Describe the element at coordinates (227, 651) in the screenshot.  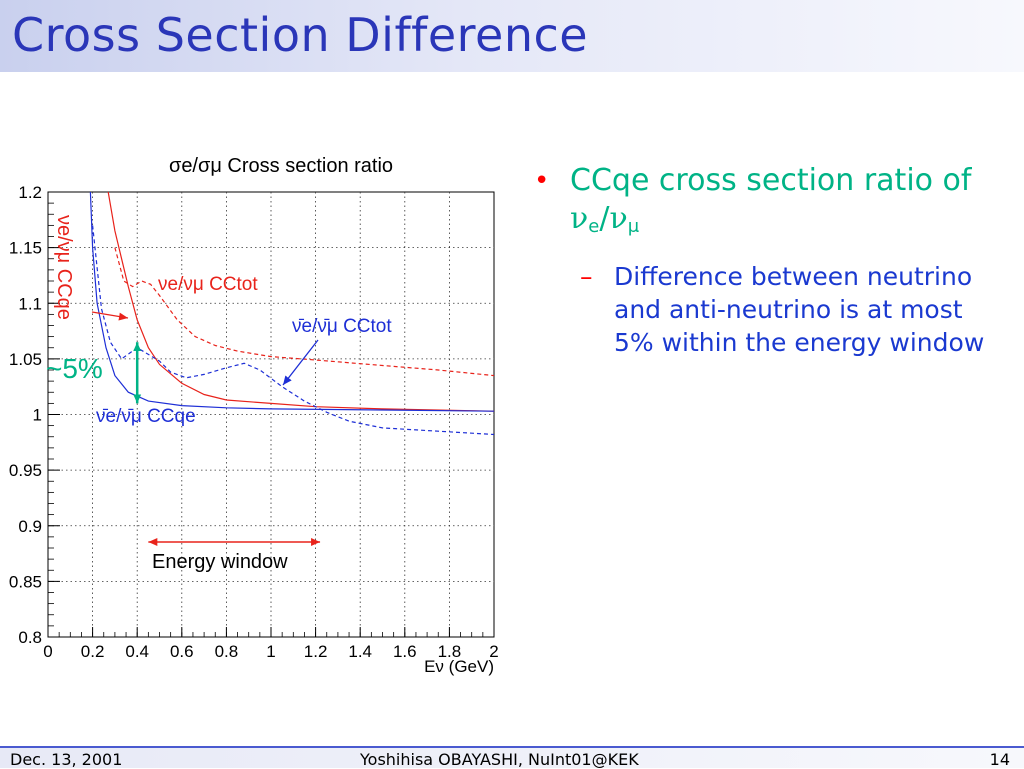
I see `x-tick-label: 0.8` at that location.